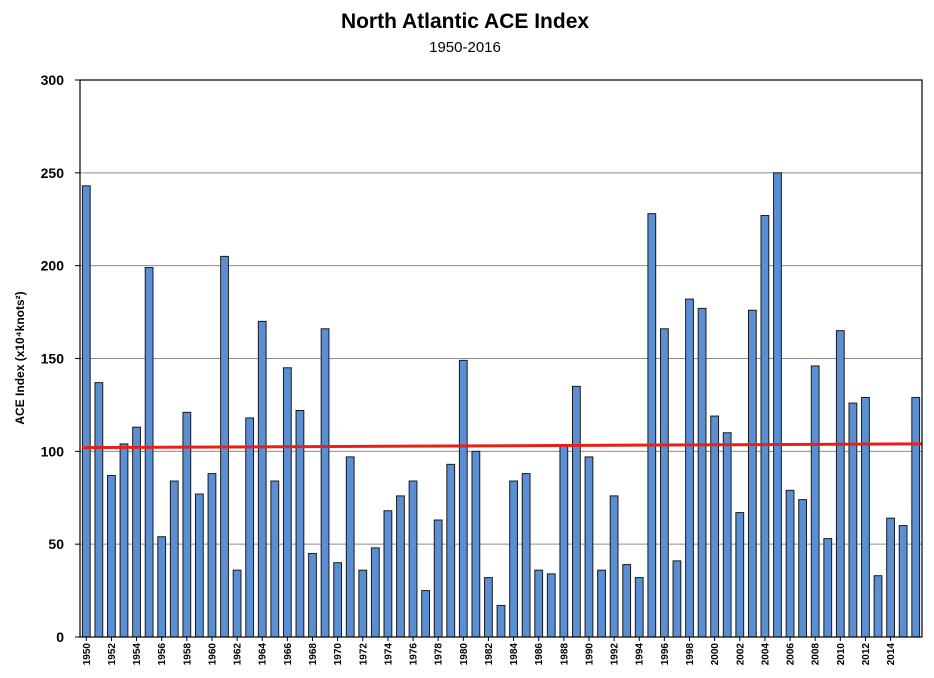  I want to click on trend-line, so click(502, 446).